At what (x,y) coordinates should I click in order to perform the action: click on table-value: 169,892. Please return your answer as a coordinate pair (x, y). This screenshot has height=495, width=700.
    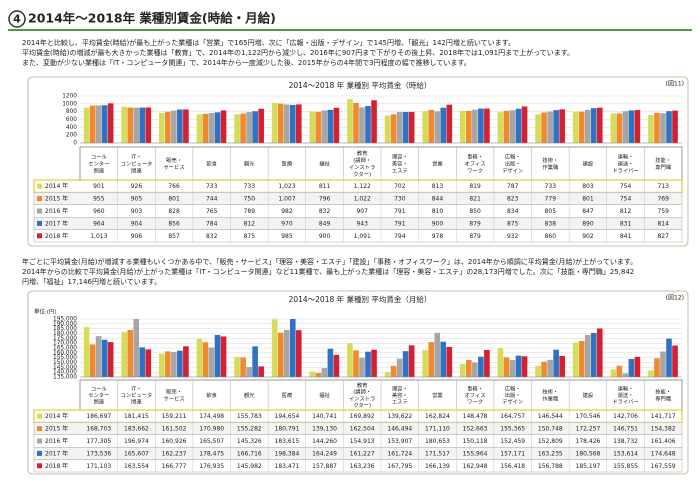
    Looking at the image, I should click on (362, 416).